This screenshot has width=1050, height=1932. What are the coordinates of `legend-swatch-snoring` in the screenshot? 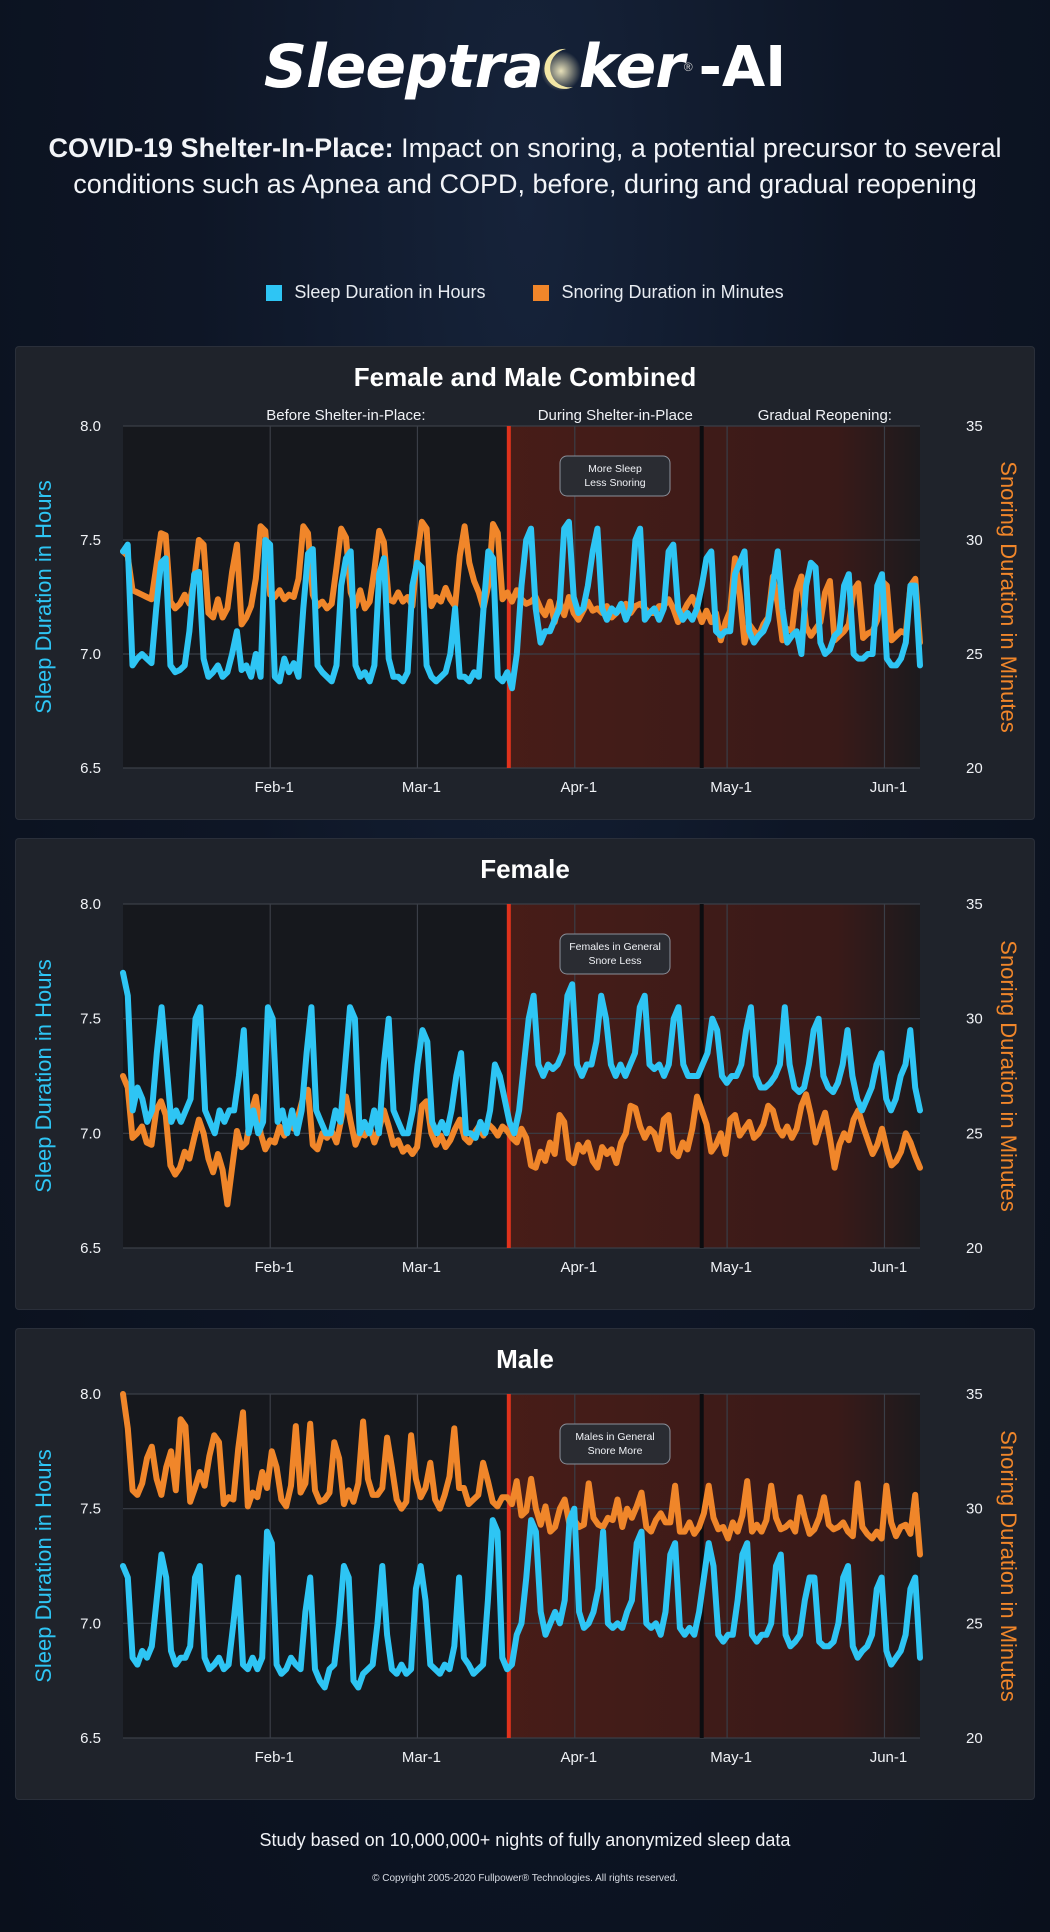 It's located at (541, 292).